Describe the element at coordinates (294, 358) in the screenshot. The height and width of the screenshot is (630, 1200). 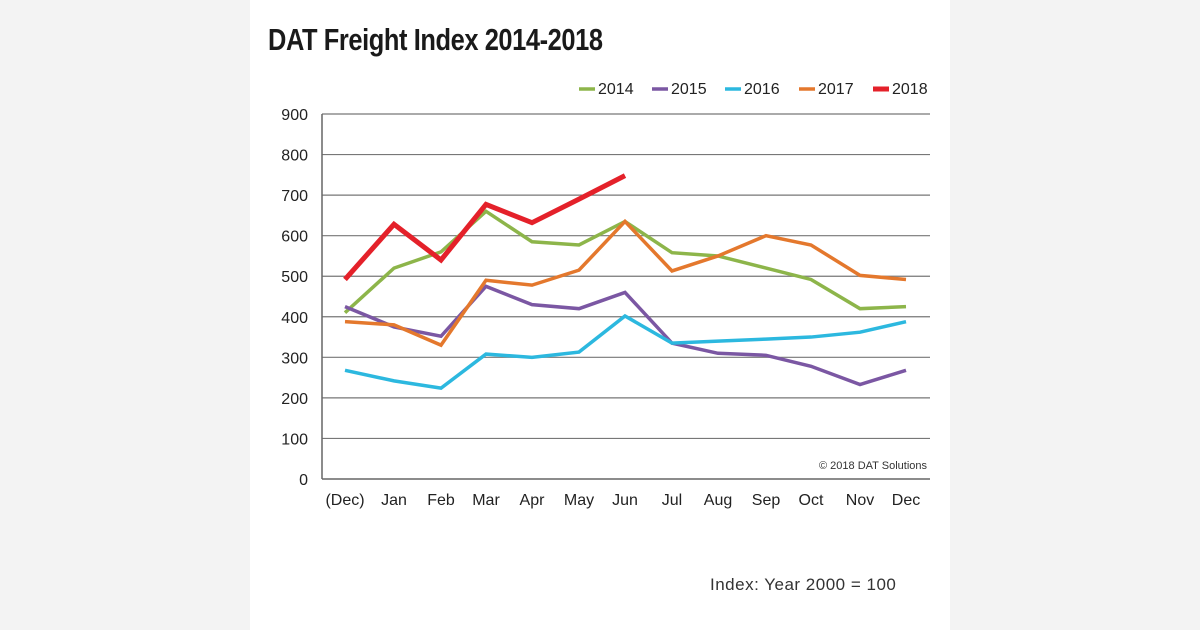
I see `y-tick-label: 300` at that location.